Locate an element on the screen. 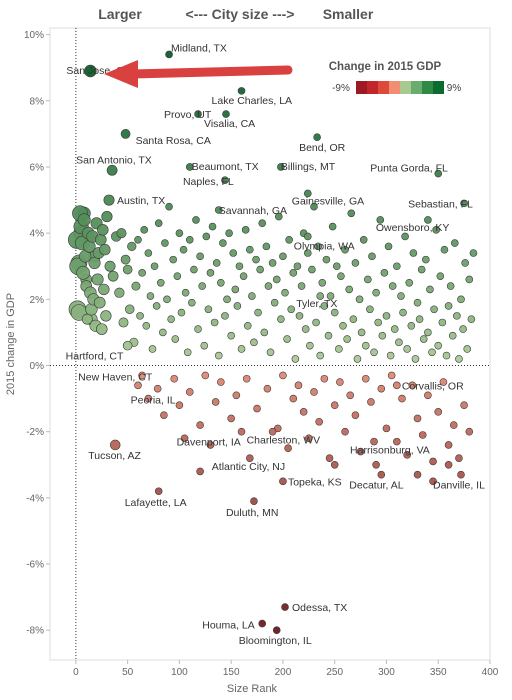  point-label: Owensboro, KY is located at coordinates (413, 228).